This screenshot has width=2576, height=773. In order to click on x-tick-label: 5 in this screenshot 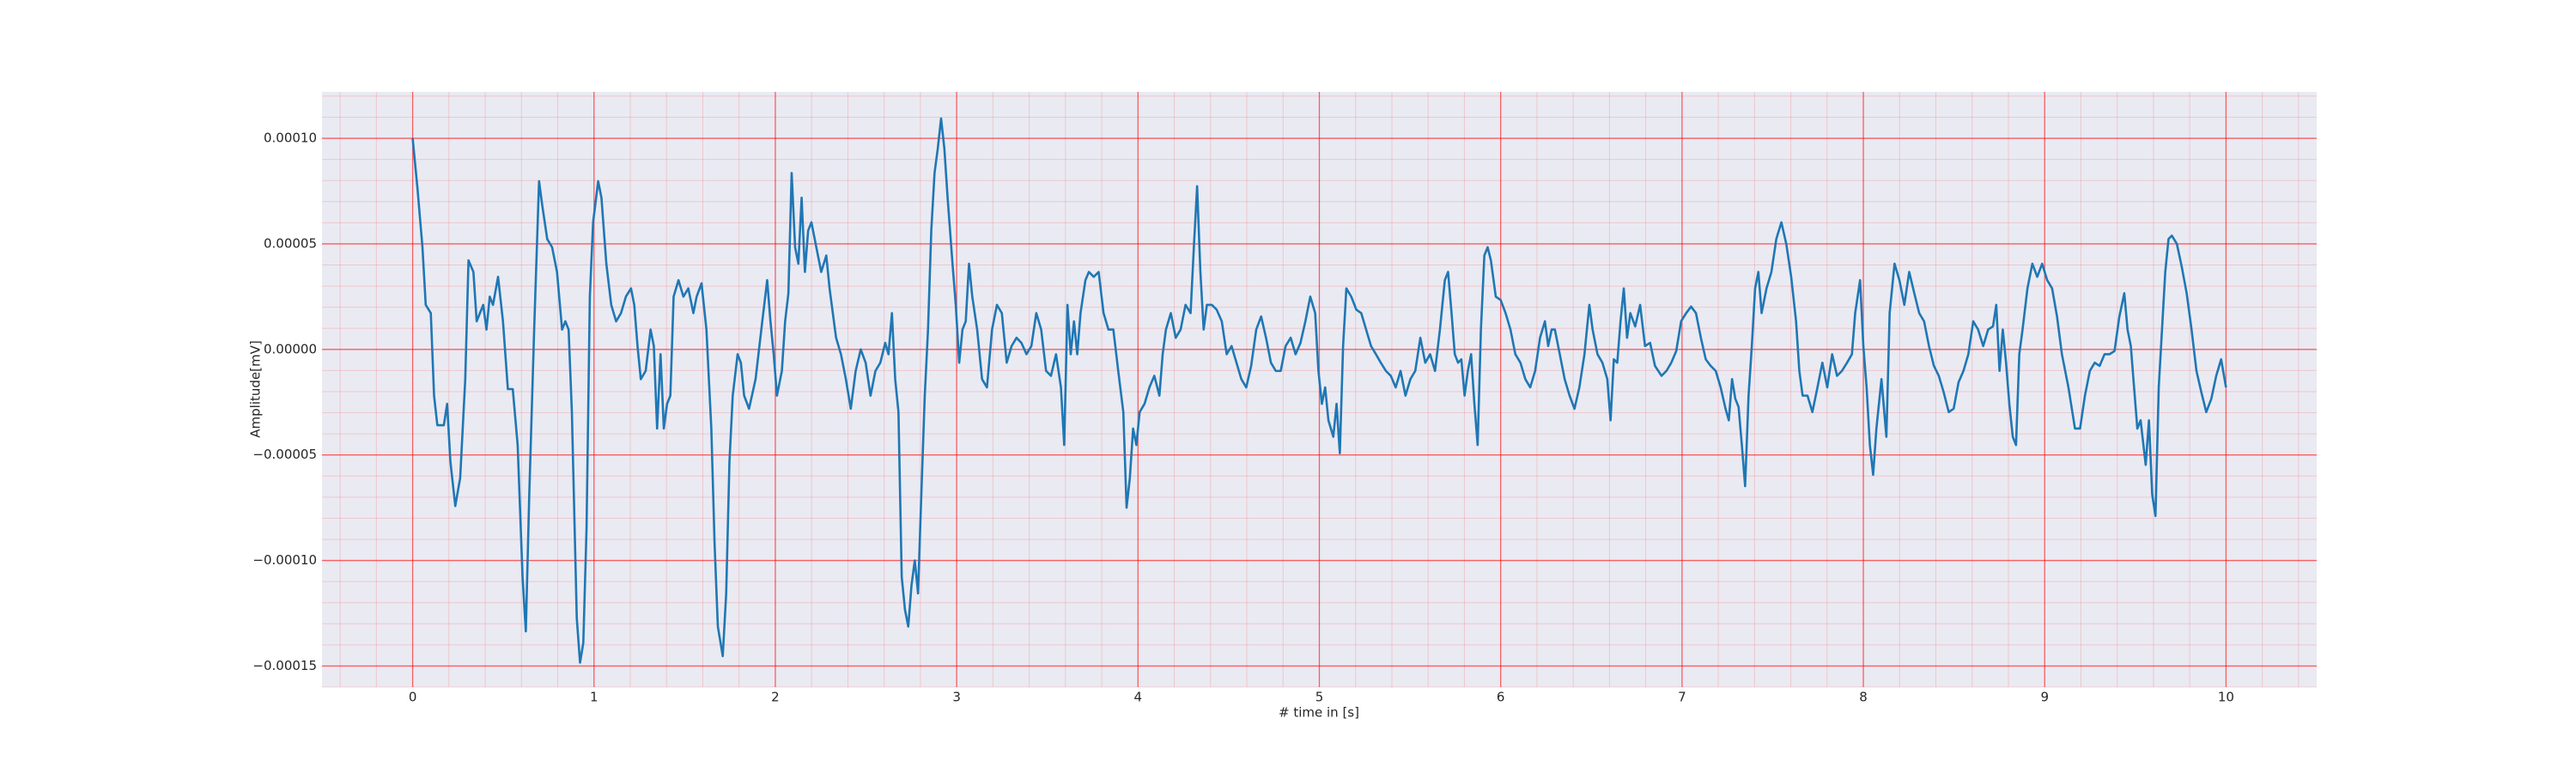, I will do `click(1319, 697)`.